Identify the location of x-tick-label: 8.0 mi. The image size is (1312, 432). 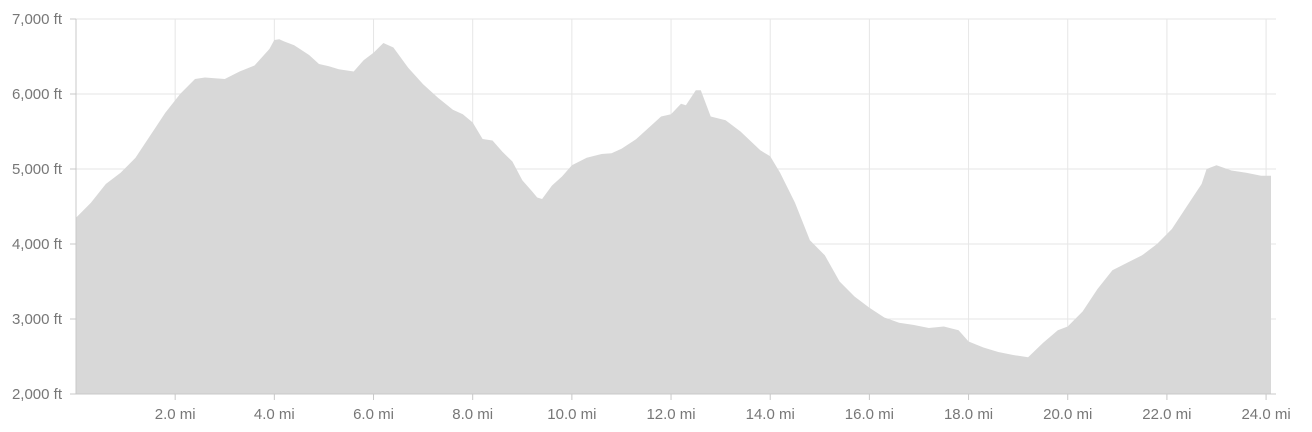
(472, 414).